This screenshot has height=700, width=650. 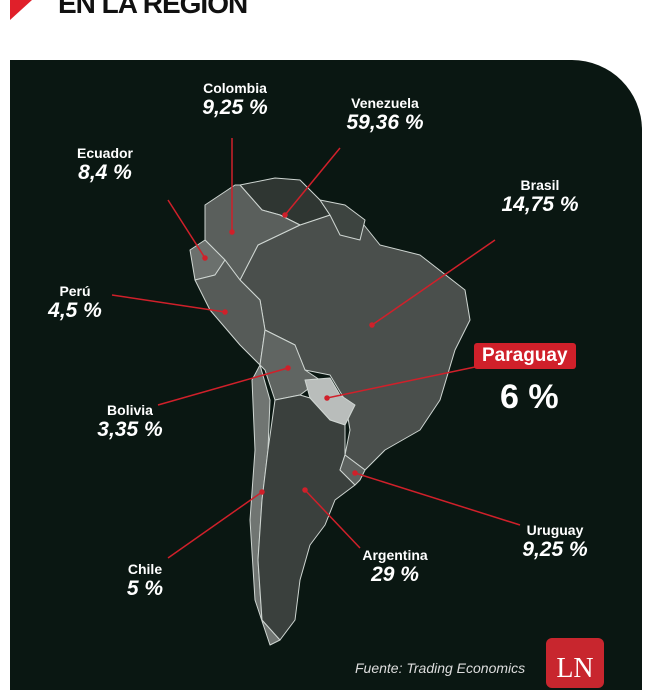 I want to click on country-name: Brasil, so click(x=540, y=185).